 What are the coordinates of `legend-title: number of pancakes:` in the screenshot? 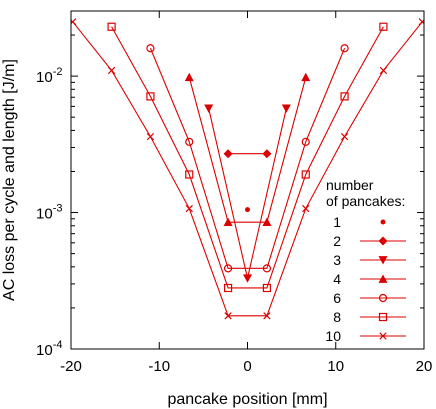 It's located at (365, 193).